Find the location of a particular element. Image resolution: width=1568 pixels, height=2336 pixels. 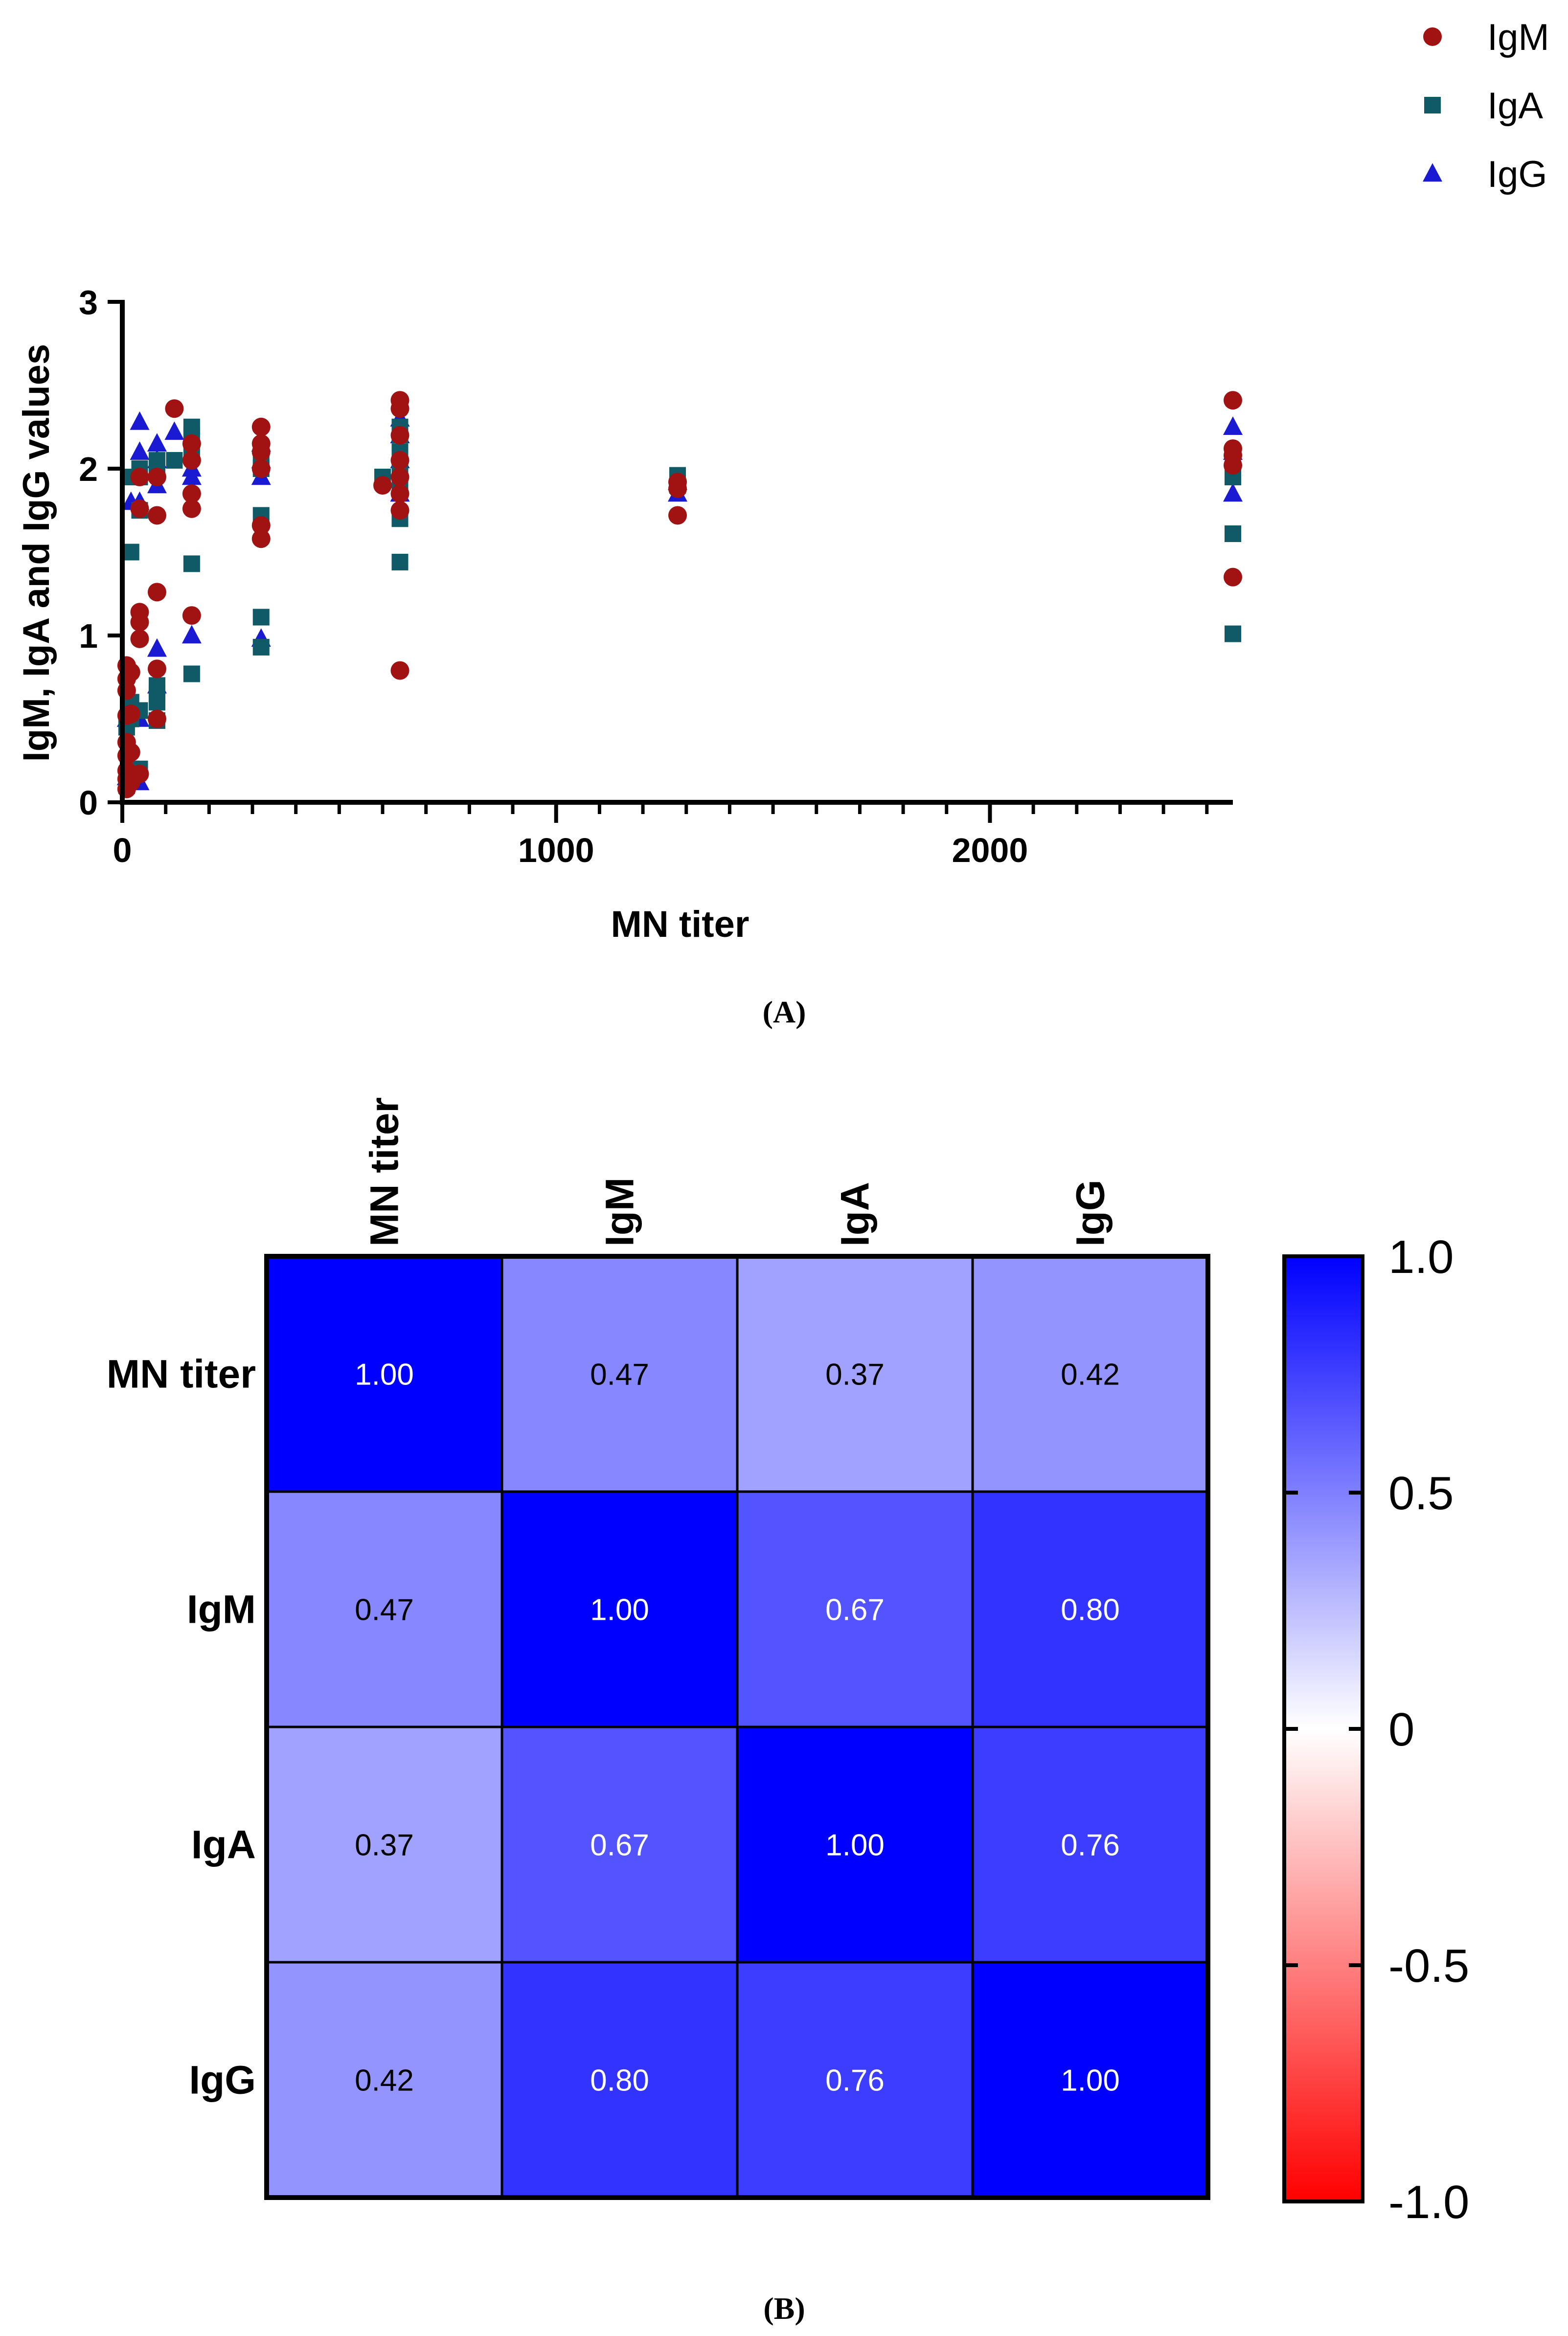

column-label: IgA is located at coordinates (856, 1214).